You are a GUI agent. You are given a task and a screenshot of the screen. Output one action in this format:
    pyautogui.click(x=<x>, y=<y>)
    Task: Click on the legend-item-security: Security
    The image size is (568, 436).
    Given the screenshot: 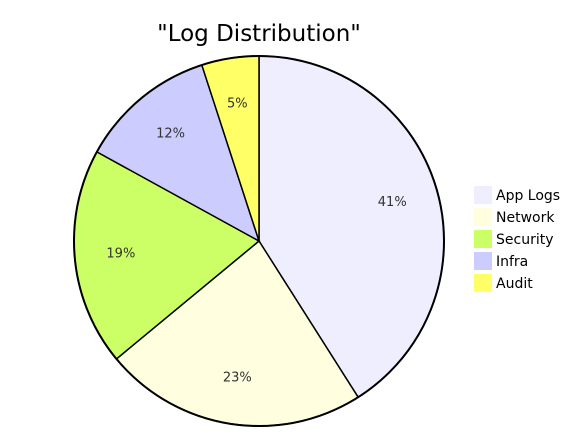 What is the action you would take?
    pyautogui.click(x=514, y=239)
    